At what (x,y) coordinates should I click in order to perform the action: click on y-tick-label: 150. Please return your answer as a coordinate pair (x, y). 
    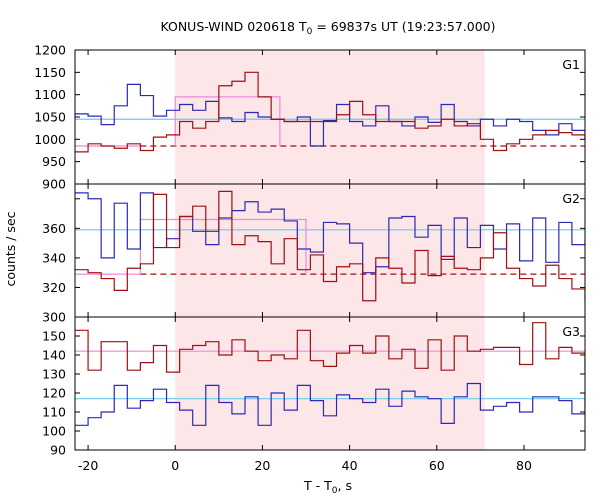
    Looking at the image, I should click on (54, 336).